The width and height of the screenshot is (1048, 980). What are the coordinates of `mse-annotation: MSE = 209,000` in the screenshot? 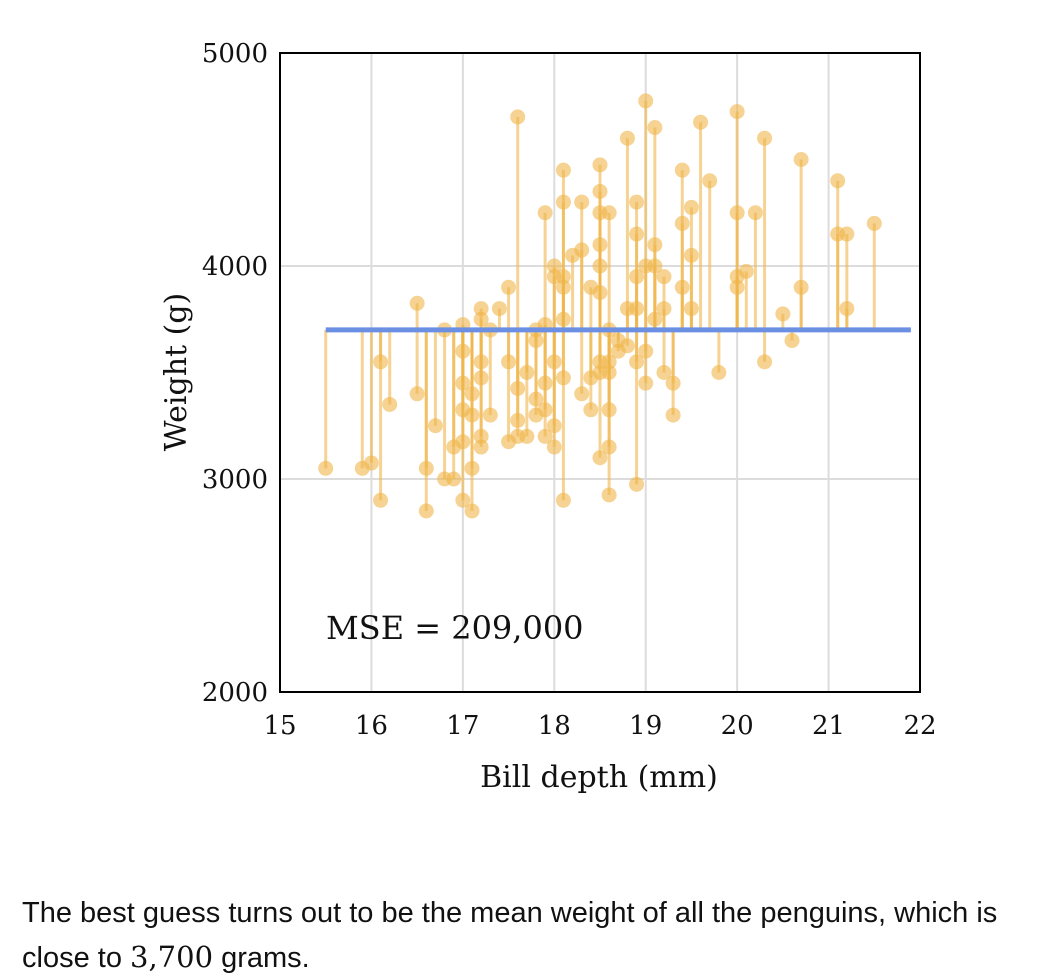 It's located at (455, 628).